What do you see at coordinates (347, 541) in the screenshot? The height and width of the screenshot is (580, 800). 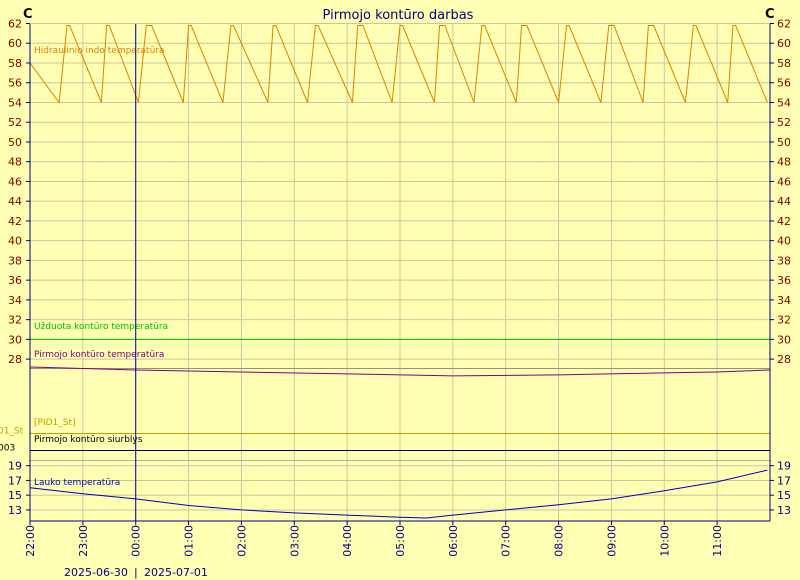 I see `x-tick-label: 04:00` at bounding box center [347, 541].